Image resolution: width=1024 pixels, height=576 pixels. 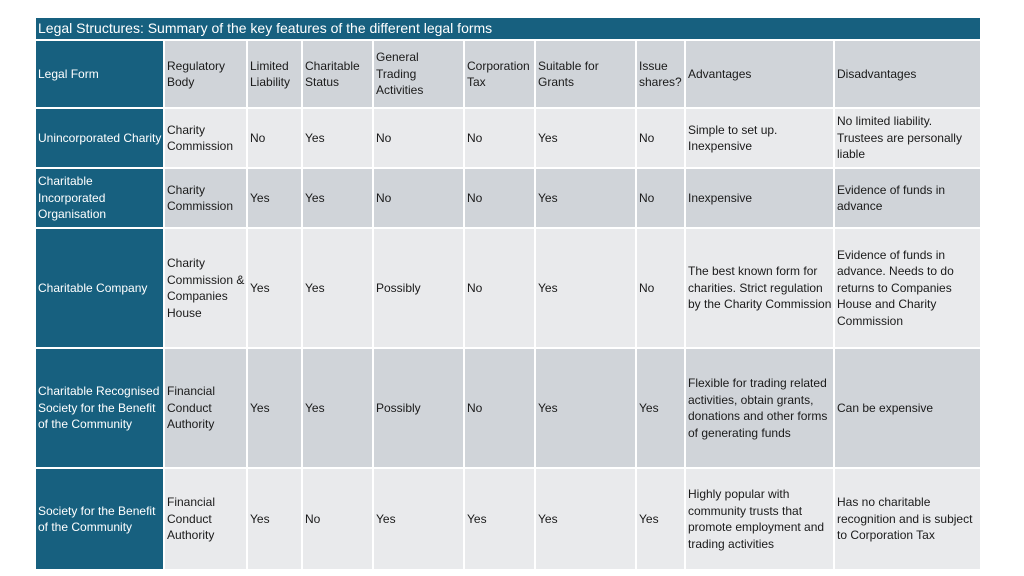 I want to click on corp-tax-cell: Yes, so click(x=500, y=520).